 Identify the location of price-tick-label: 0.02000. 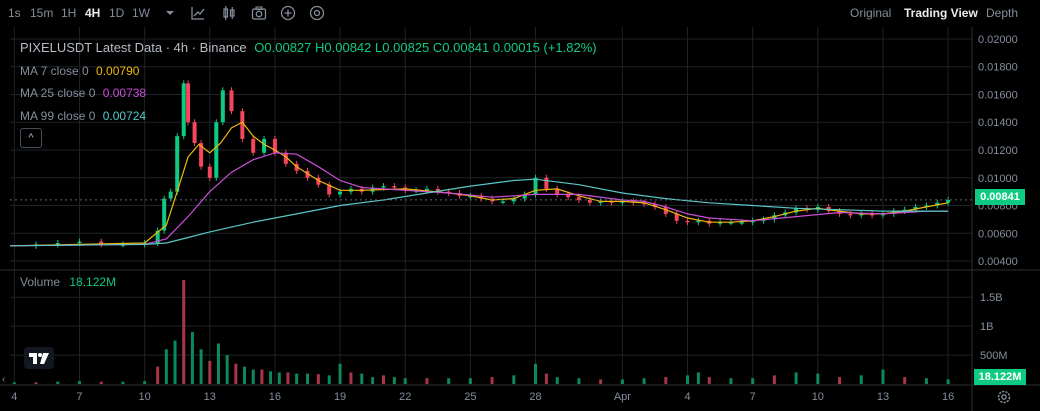
(998, 40).